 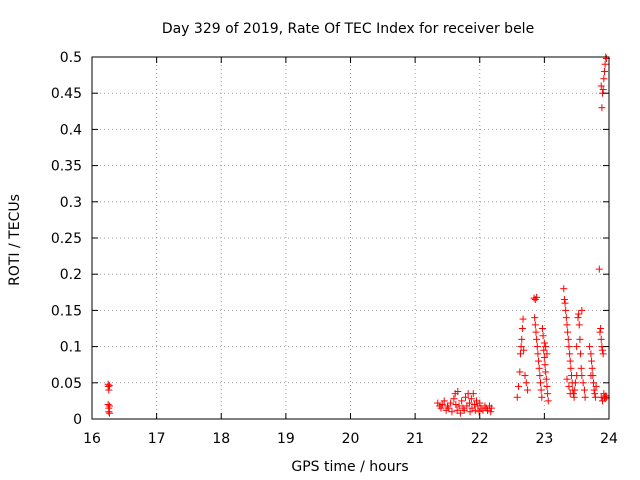 What do you see at coordinates (609, 439) in the screenshot?
I see `x-tick-label: 24` at bounding box center [609, 439].